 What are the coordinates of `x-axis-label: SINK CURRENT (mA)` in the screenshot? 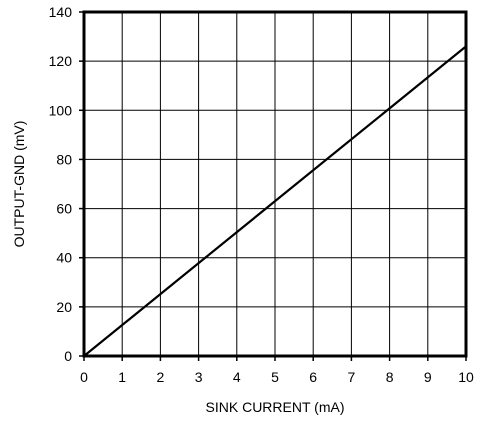 It's located at (275, 407).